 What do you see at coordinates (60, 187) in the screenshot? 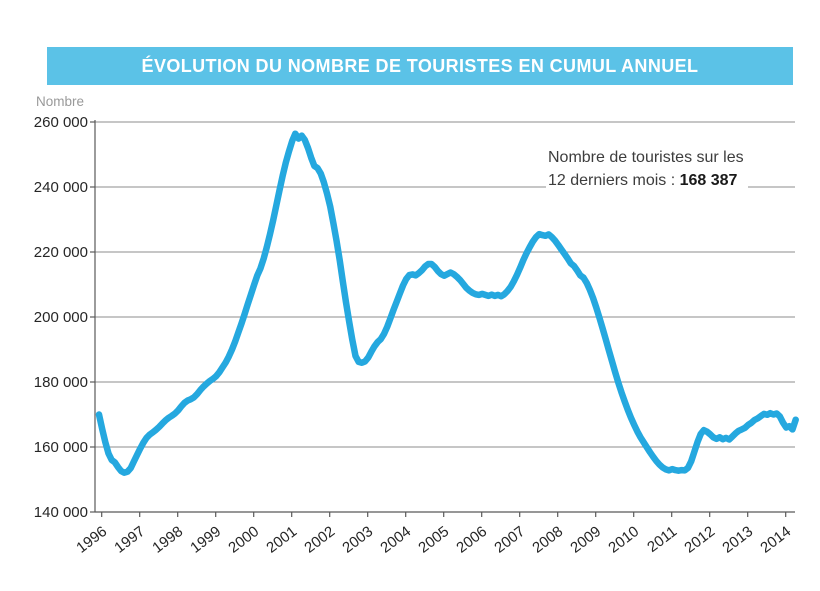
I see `y-tick-label: 240 000` at bounding box center [60, 187].